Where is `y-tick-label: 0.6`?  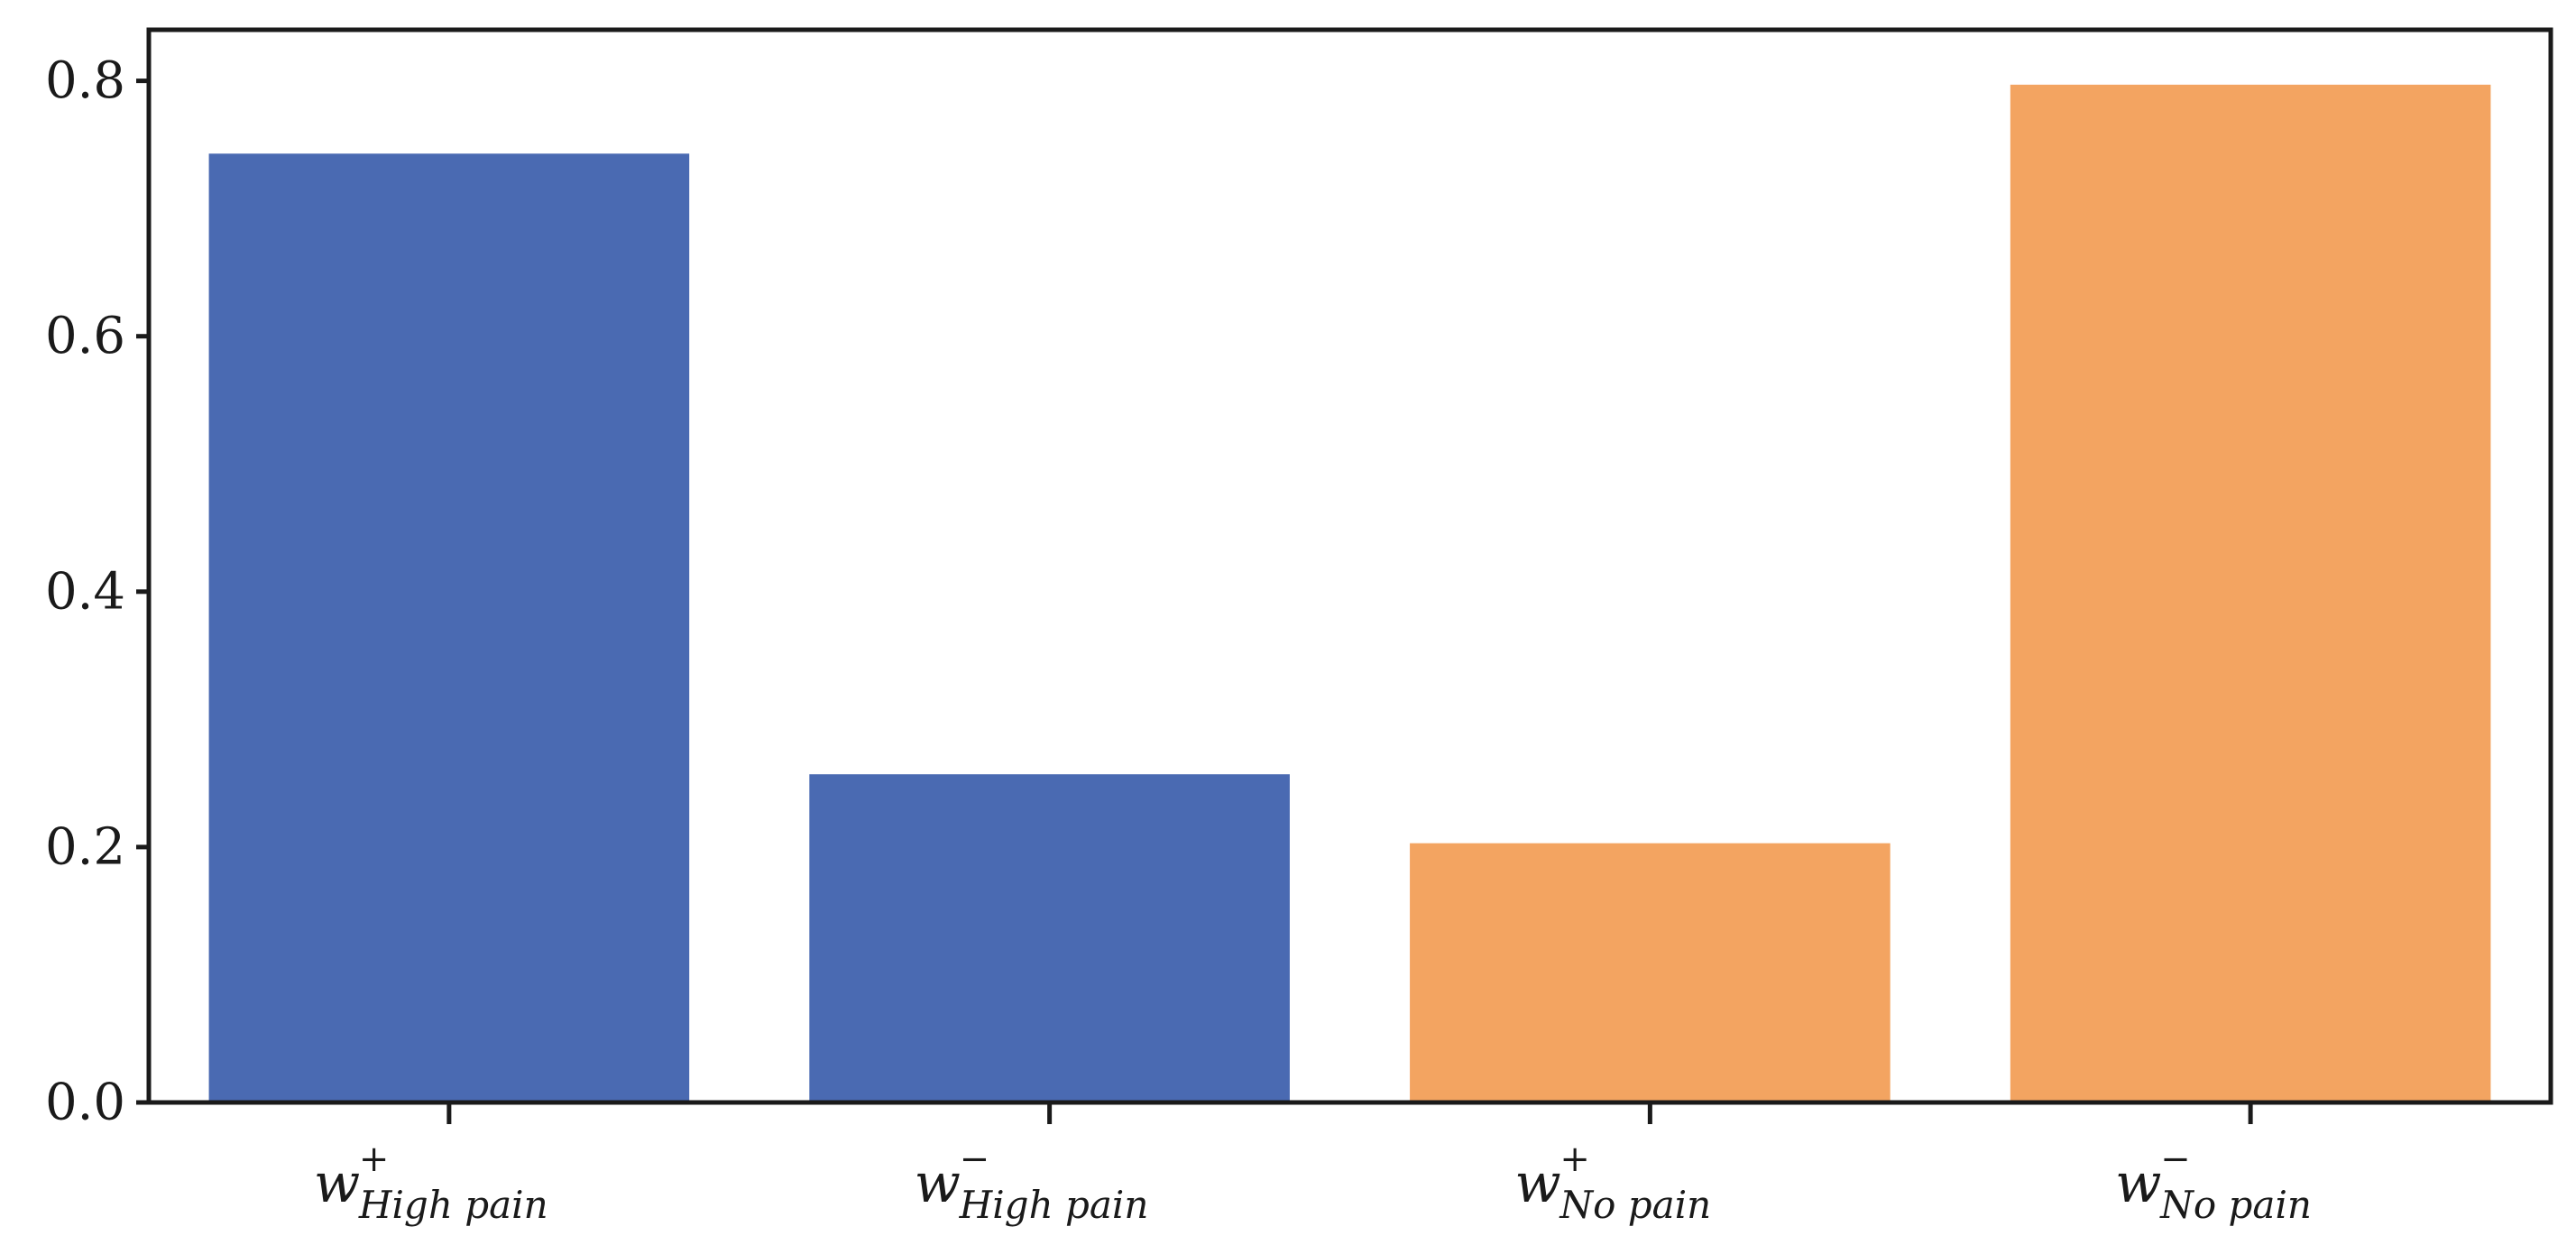 y-tick-label: 0.6 is located at coordinates (85, 336).